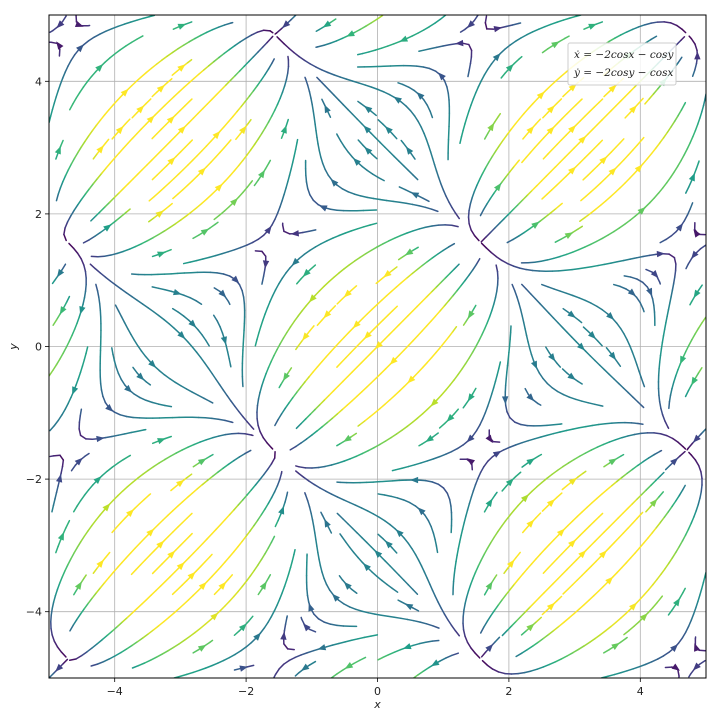  What do you see at coordinates (508, 691) in the screenshot?
I see `x-tick-label: 2` at bounding box center [508, 691].